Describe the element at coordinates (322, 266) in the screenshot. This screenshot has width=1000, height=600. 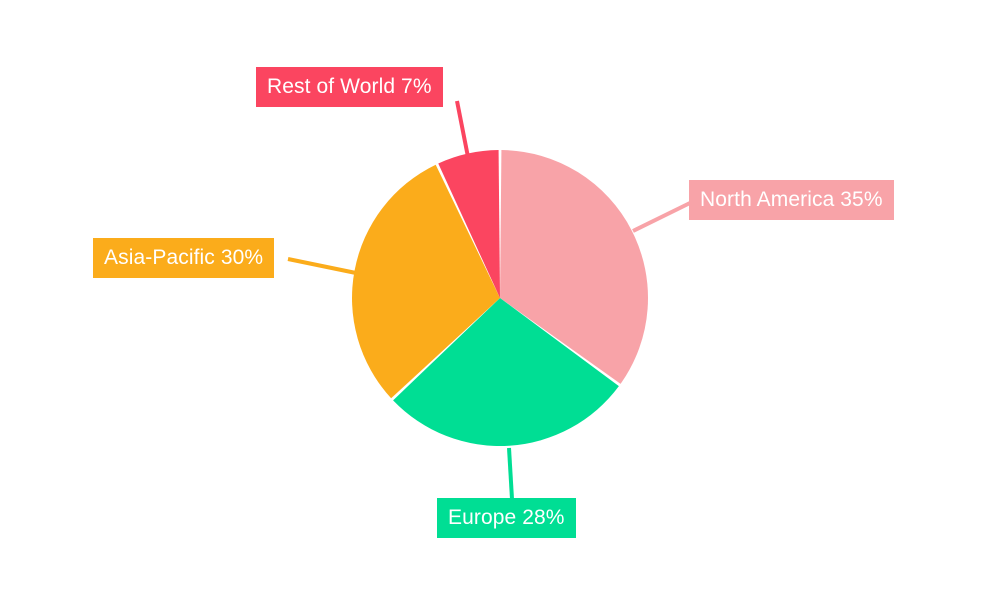
I see `leader-line-asia-pacific` at that location.